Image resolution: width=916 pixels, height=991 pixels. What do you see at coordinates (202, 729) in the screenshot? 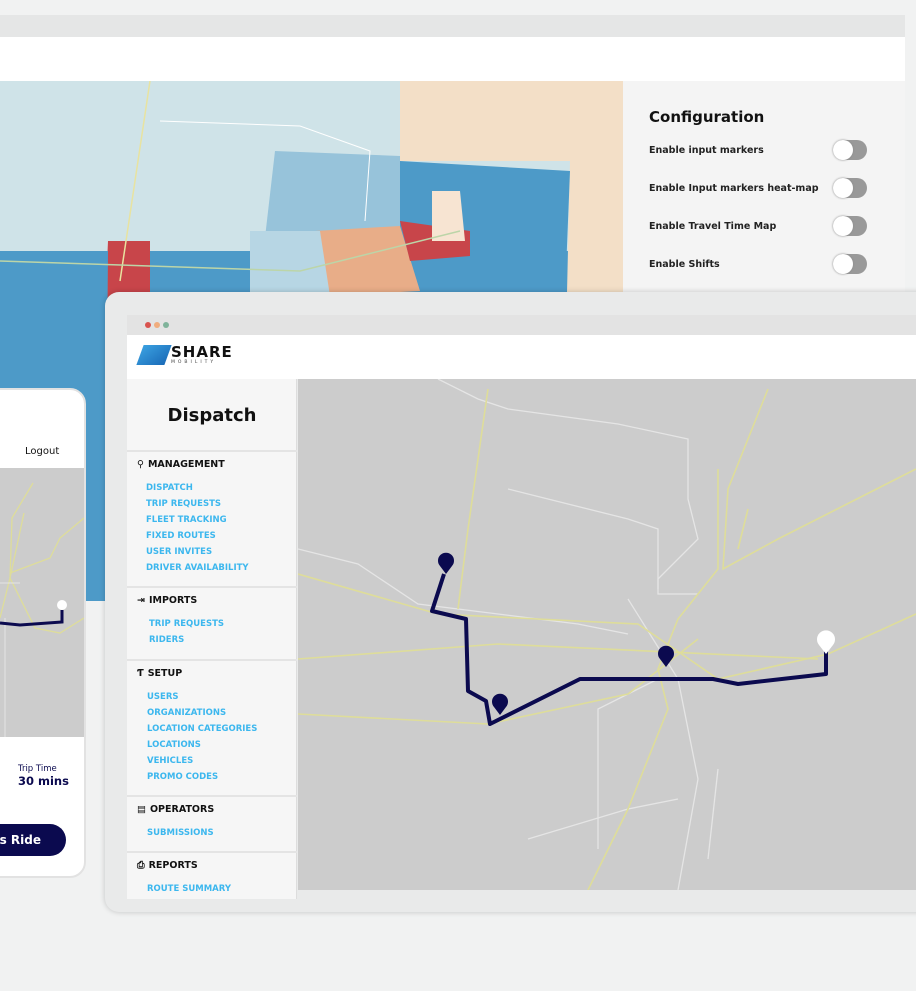
I see `sidebar-item: LOCATION CATEGORIES` at bounding box center [202, 729].